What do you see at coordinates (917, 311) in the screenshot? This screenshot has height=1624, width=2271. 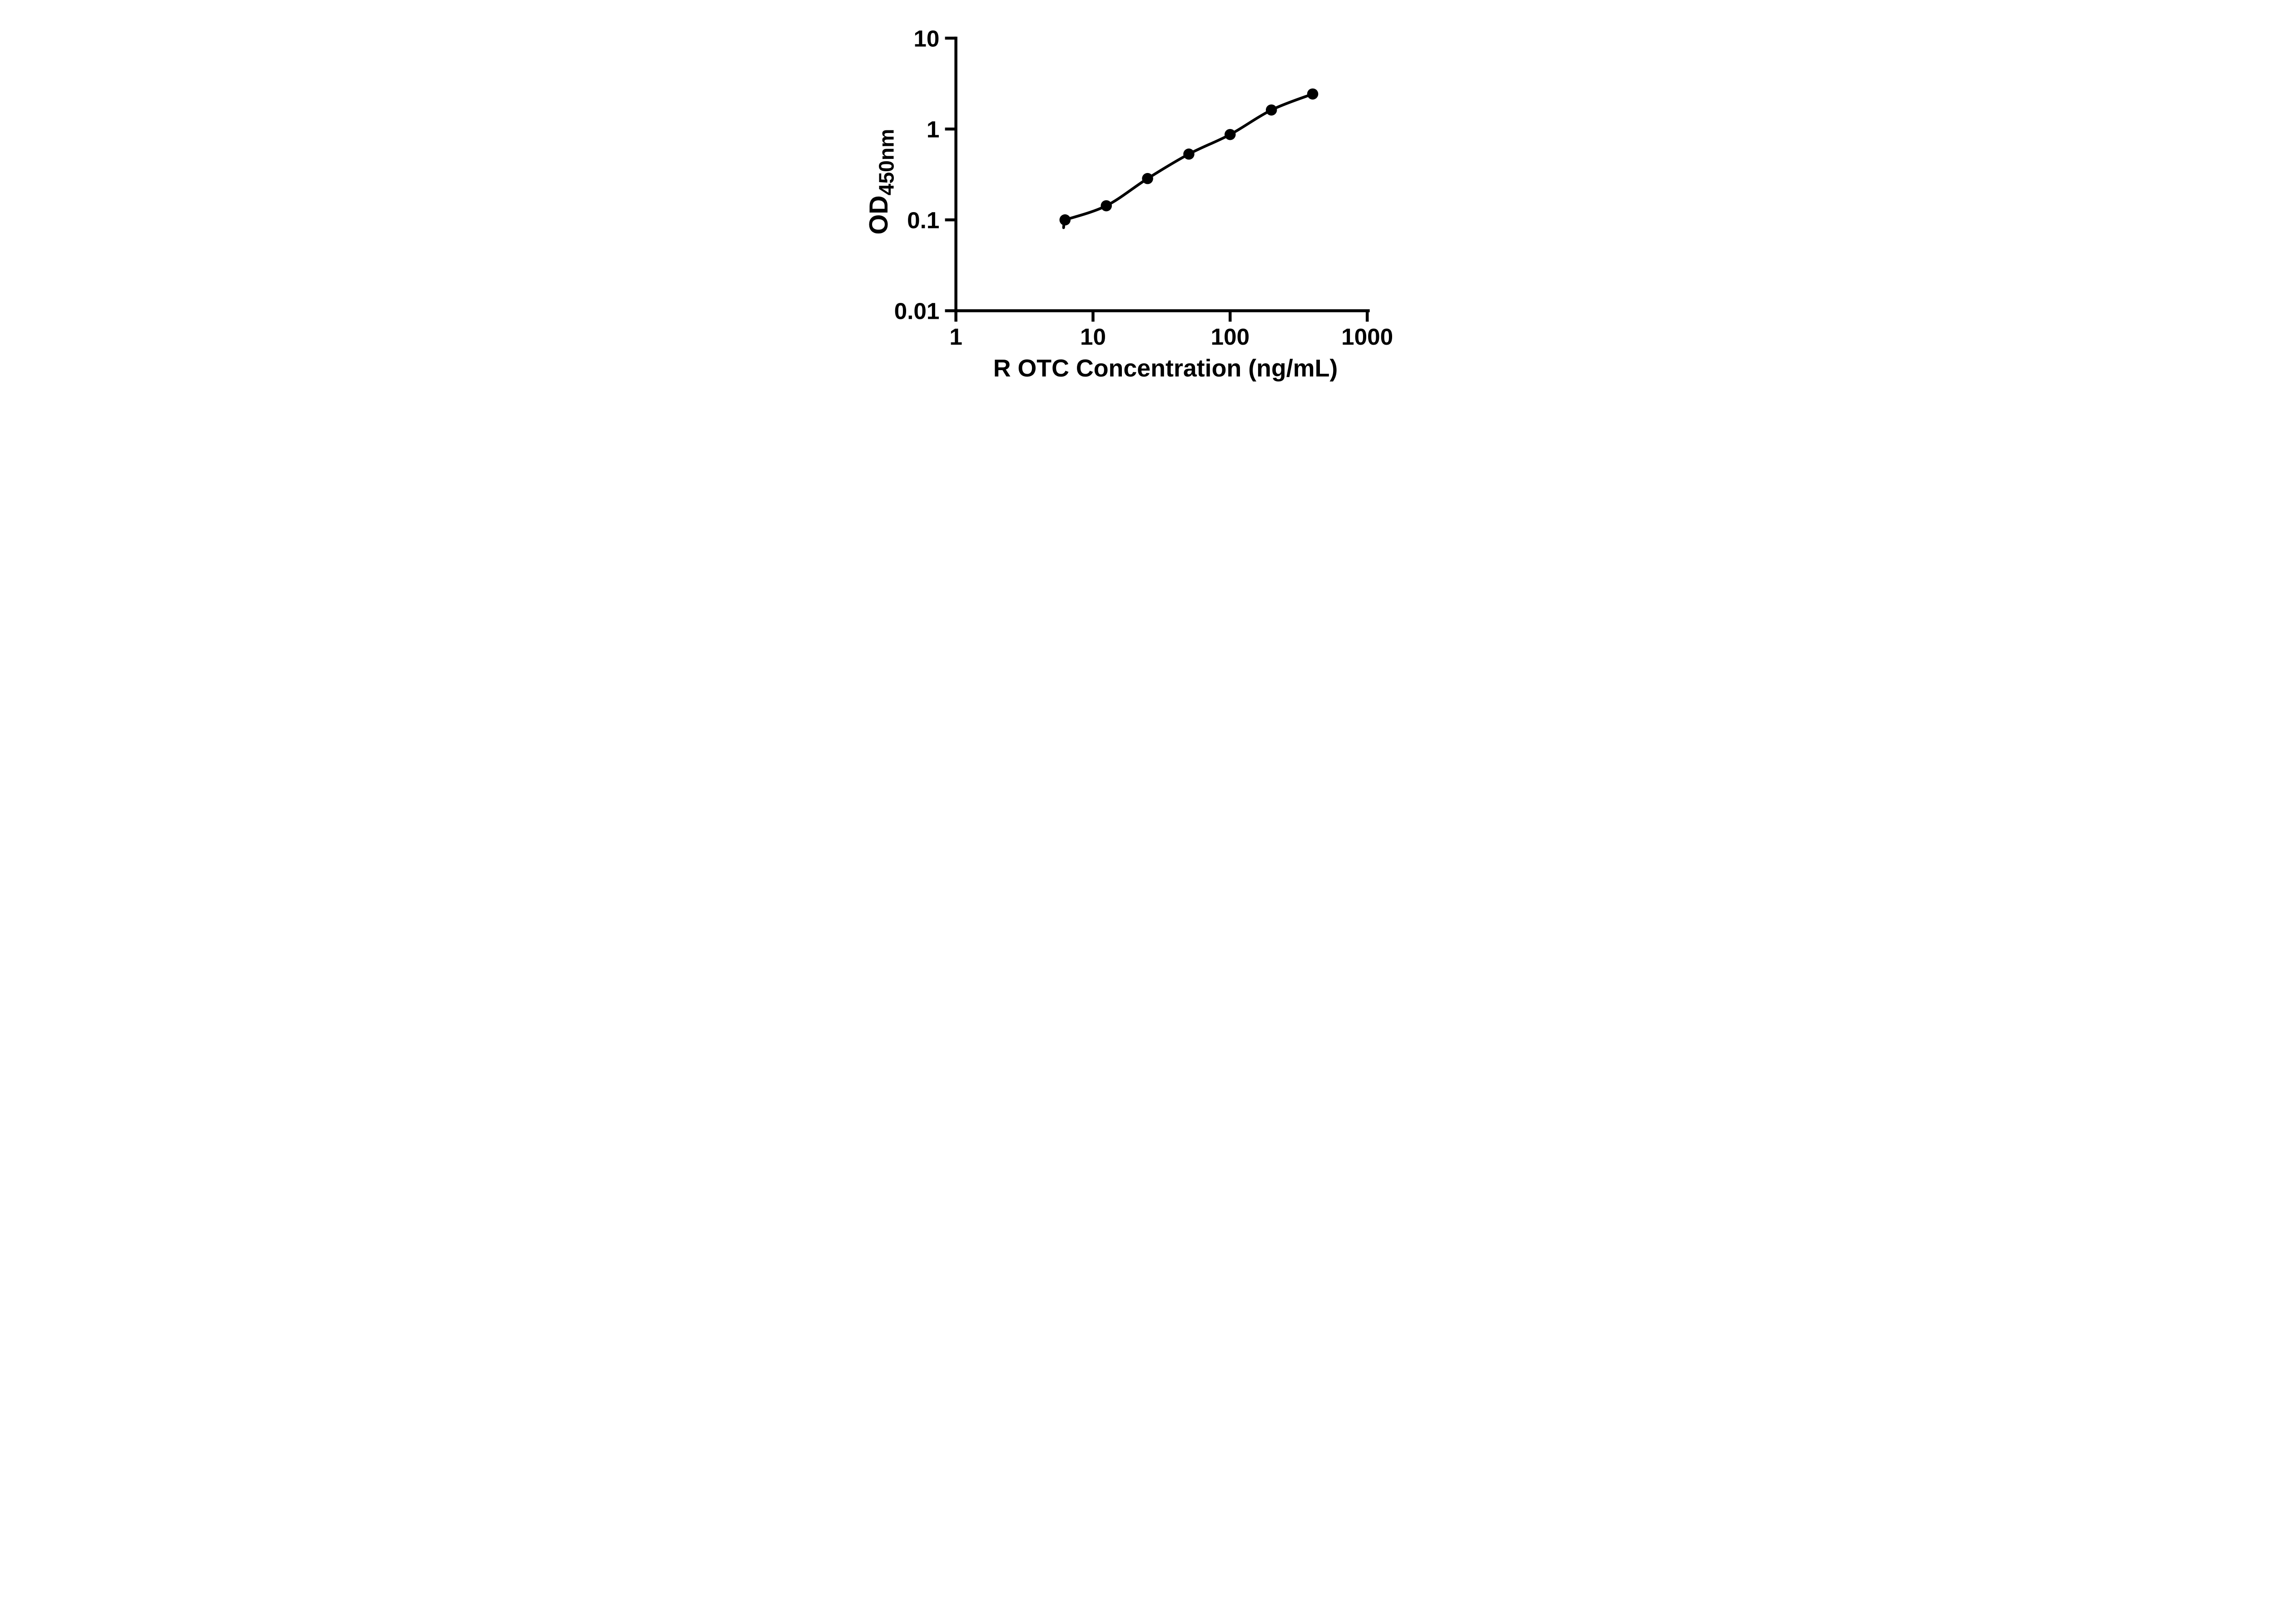 I see `y-tick-label: 0.01` at bounding box center [917, 311].